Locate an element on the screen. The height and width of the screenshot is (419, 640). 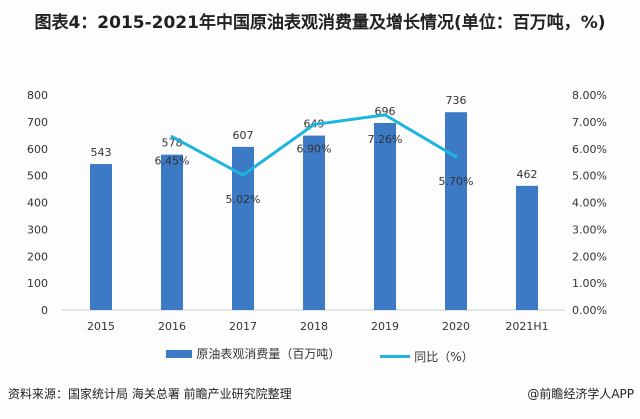
legend-item-bar: 原油表观消费量（百万吨） is located at coordinates (253, 353).